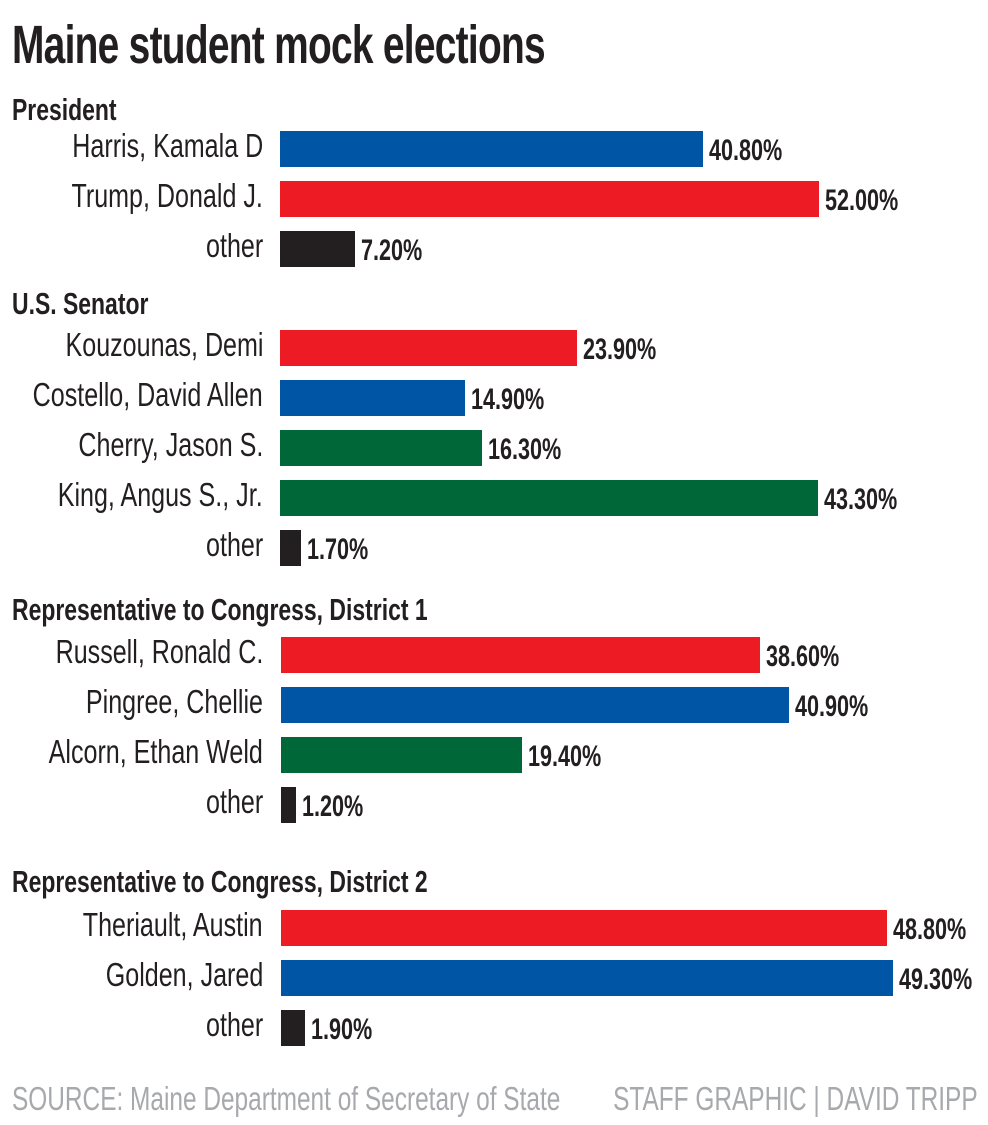 The image size is (988, 1125). Describe the element at coordinates (279, 45) in the screenshot. I see `chart-title: Maine student mock elections` at that location.